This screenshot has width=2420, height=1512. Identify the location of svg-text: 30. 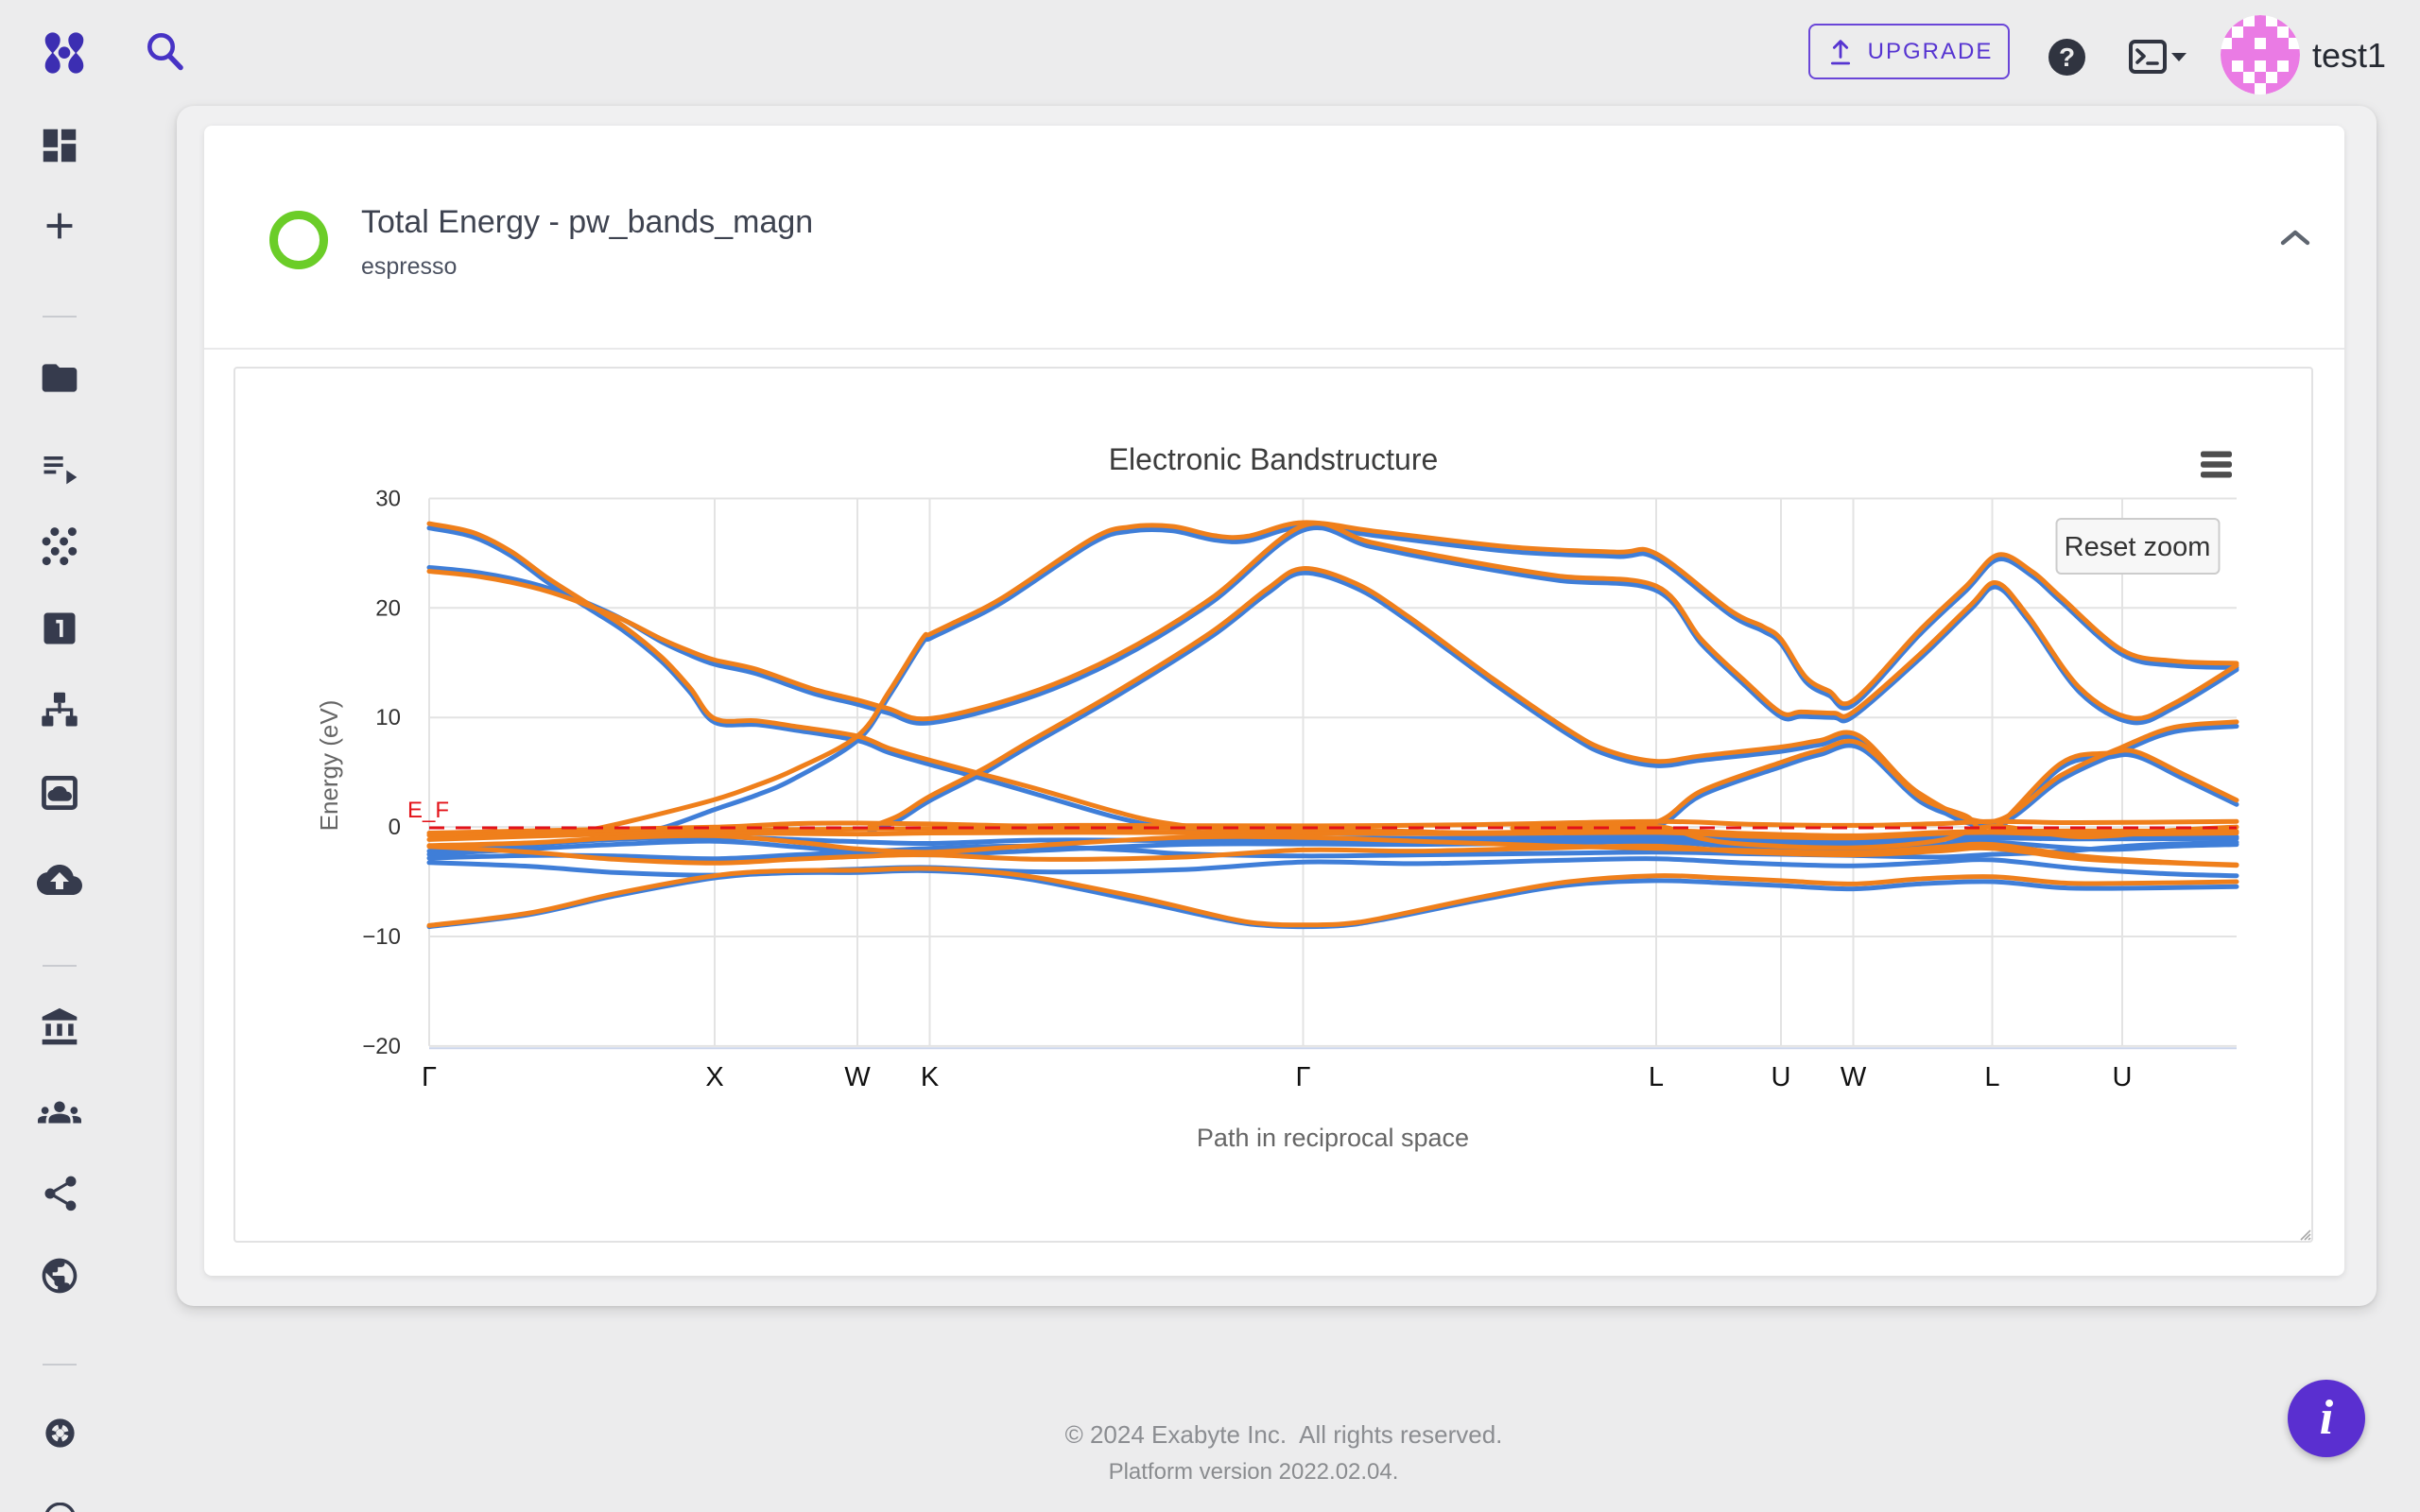
(388, 499).